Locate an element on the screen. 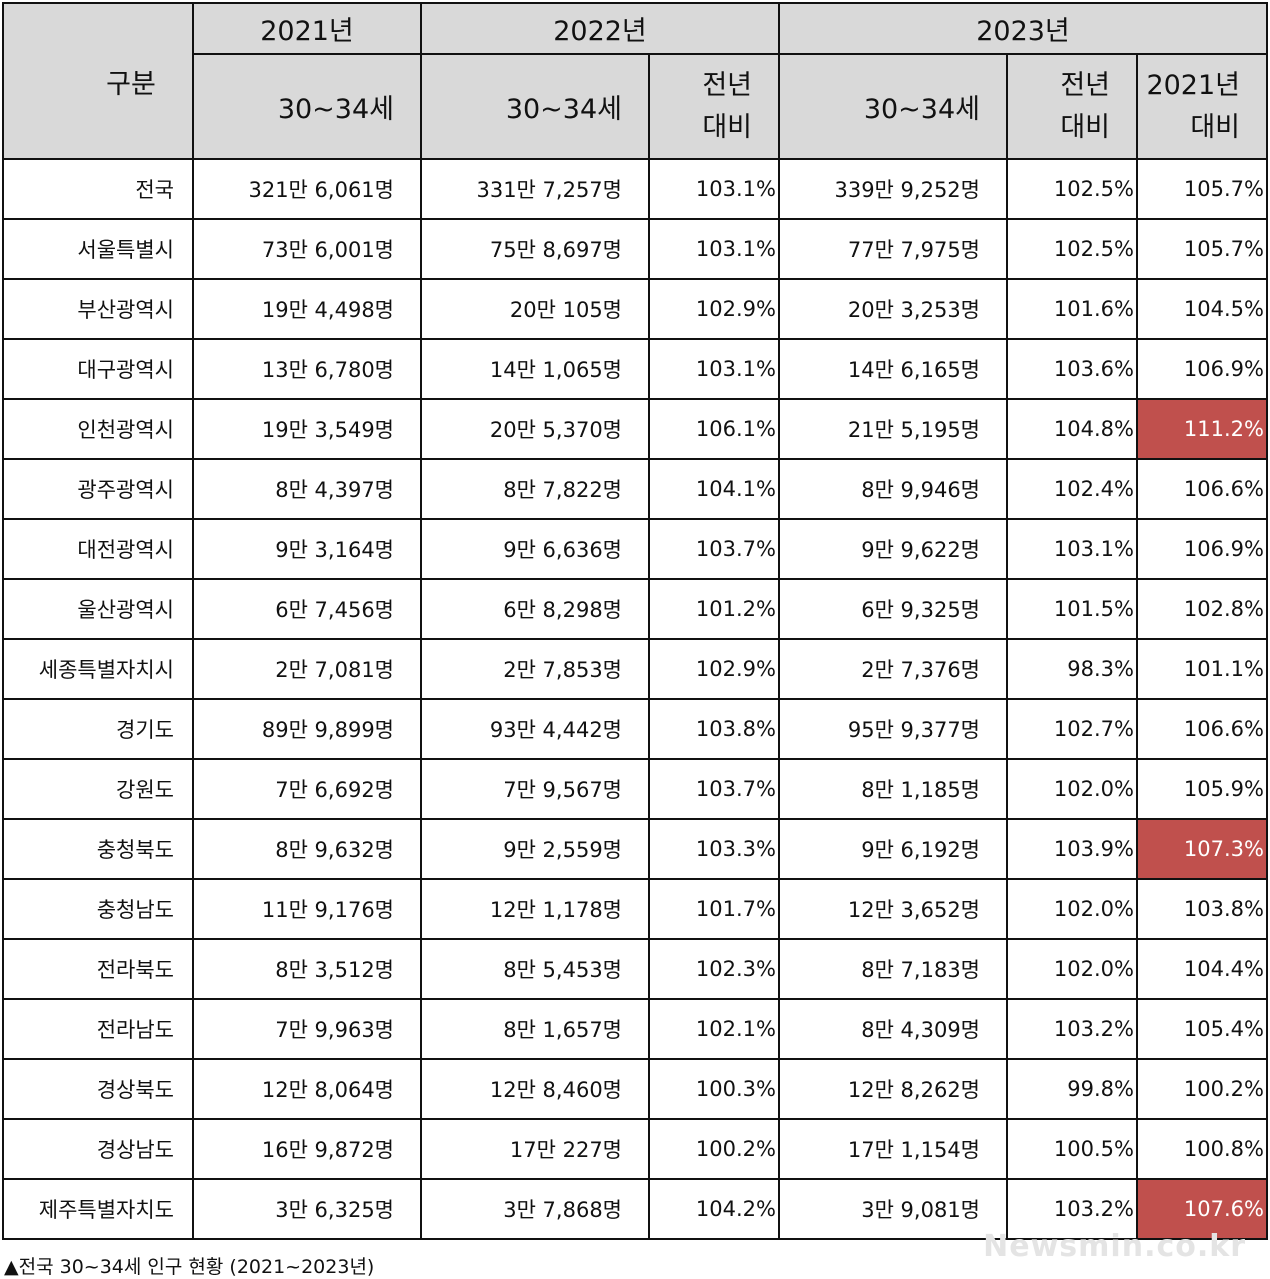 This screenshot has width=1270, height=1279. change-2023-vs-2021-cell: 102.8% is located at coordinates (1202, 609).